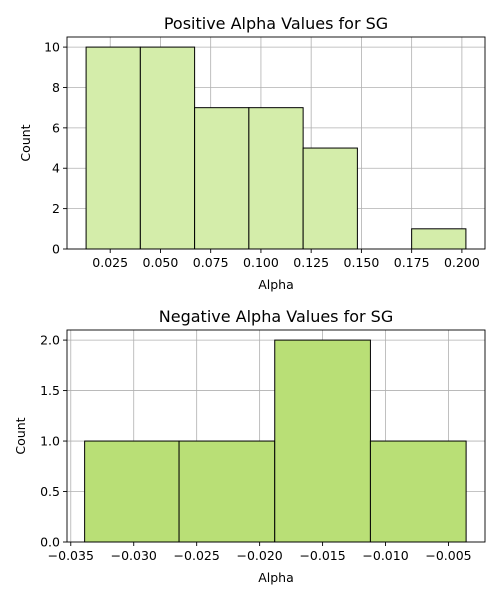 The height and width of the screenshot is (600, 500). Describe the element at coordinates (362, 262) in the screenshot. I see `positive-alpha-xtick-label-5: 0.150` at that location.